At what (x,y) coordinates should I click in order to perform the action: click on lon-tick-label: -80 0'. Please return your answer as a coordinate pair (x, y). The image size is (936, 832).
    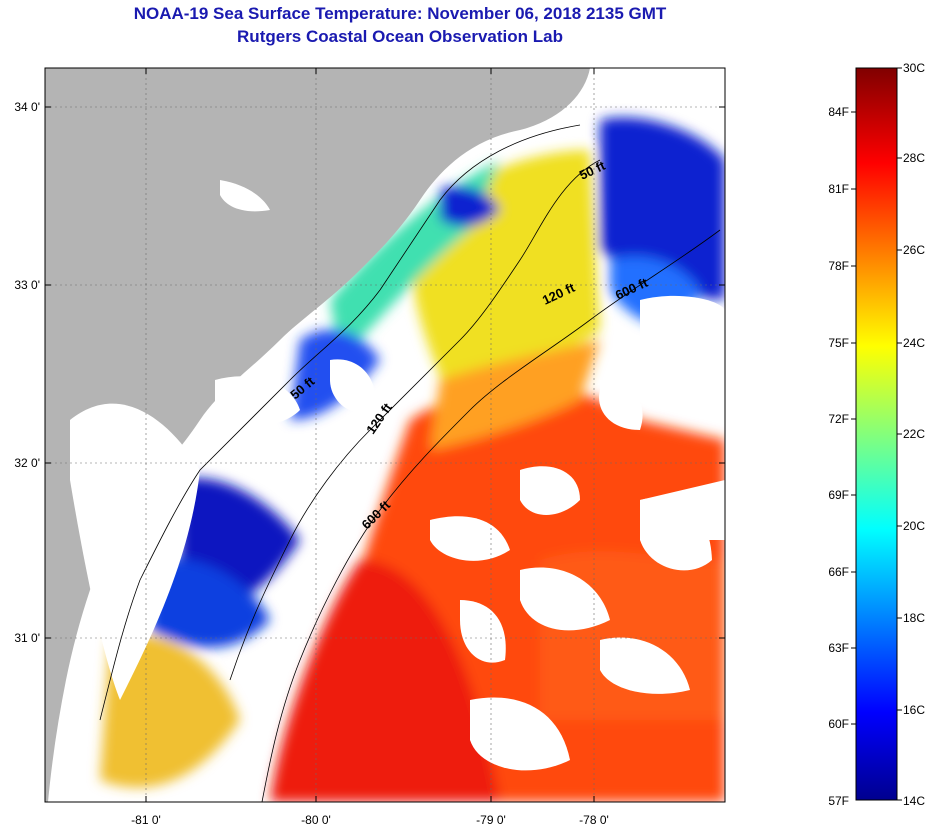
    Looking at the image, I should click on (316, 820).